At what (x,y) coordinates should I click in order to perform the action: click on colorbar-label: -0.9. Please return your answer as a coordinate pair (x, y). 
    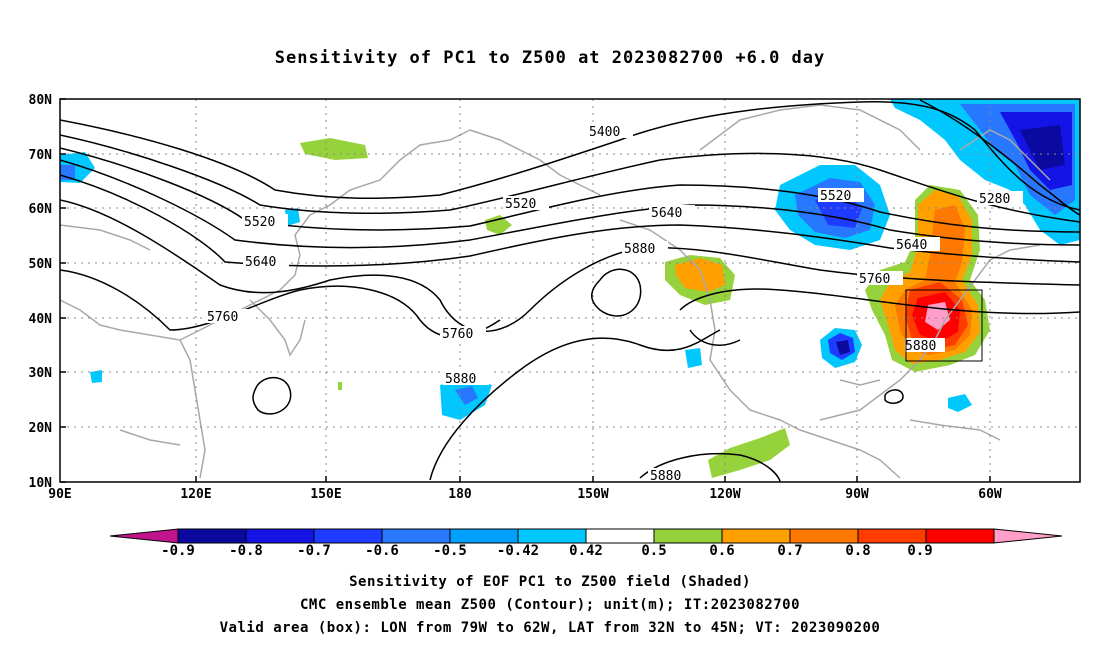
    Looking at the image, I should click on (178, 551).